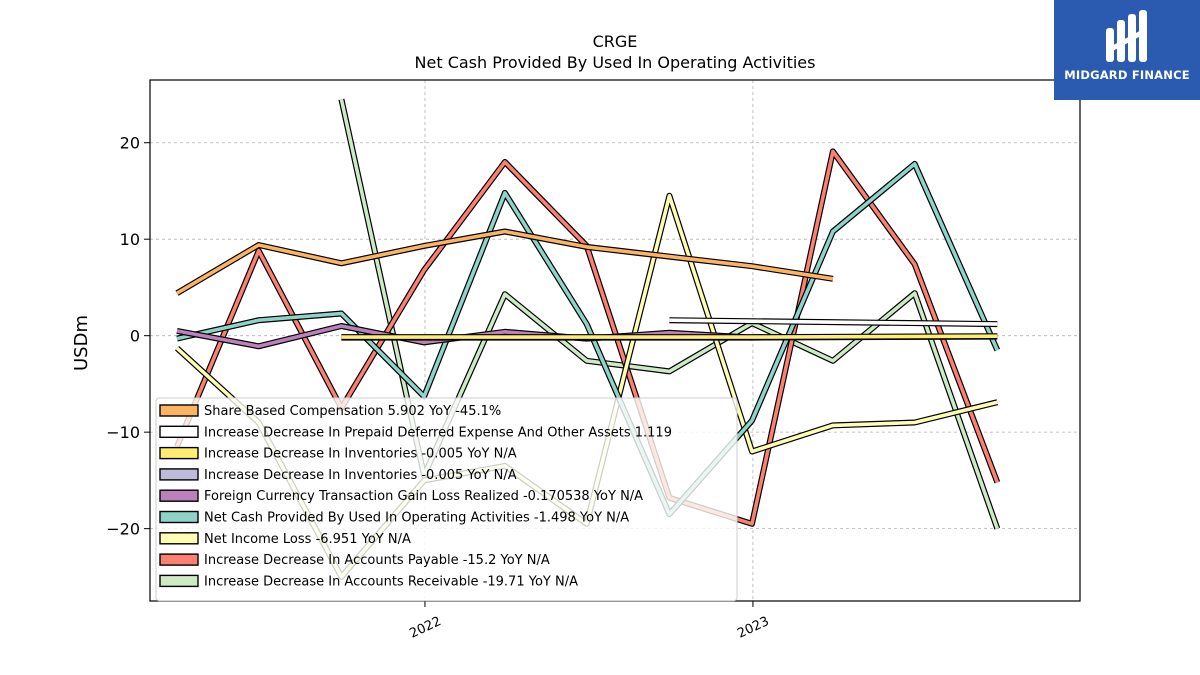 Image resolution: width=1200 pixels, height=675 pixels. I want to click on y-tick-label: 20, so click(130, 143).